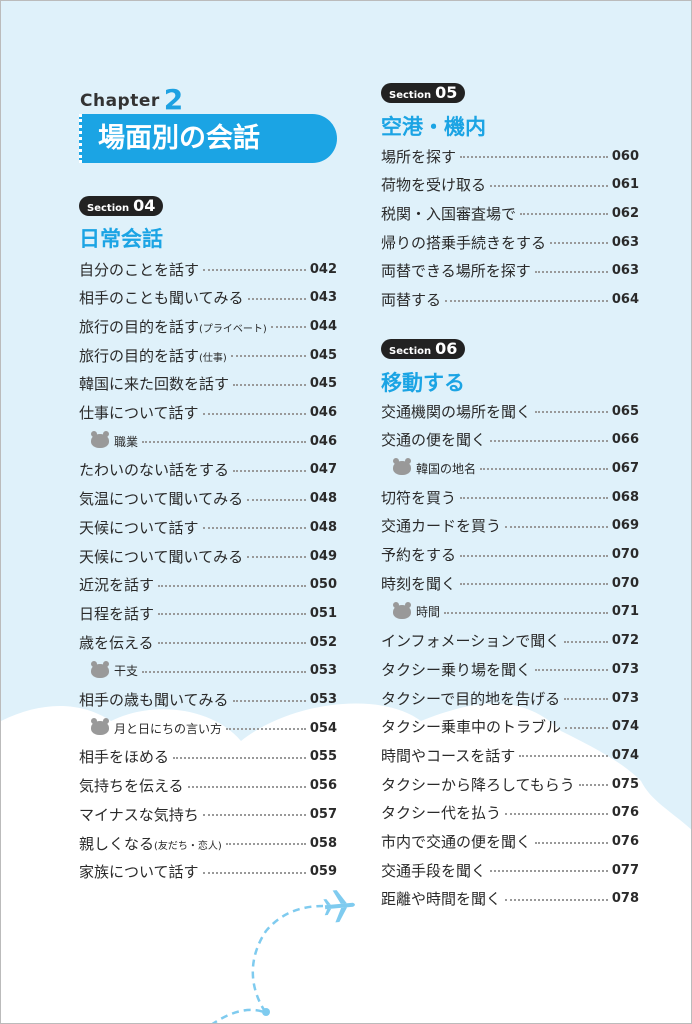 The image size is (692, 1024). I want to click on toc-entry: 日程を話す 051, so click(208, 613).